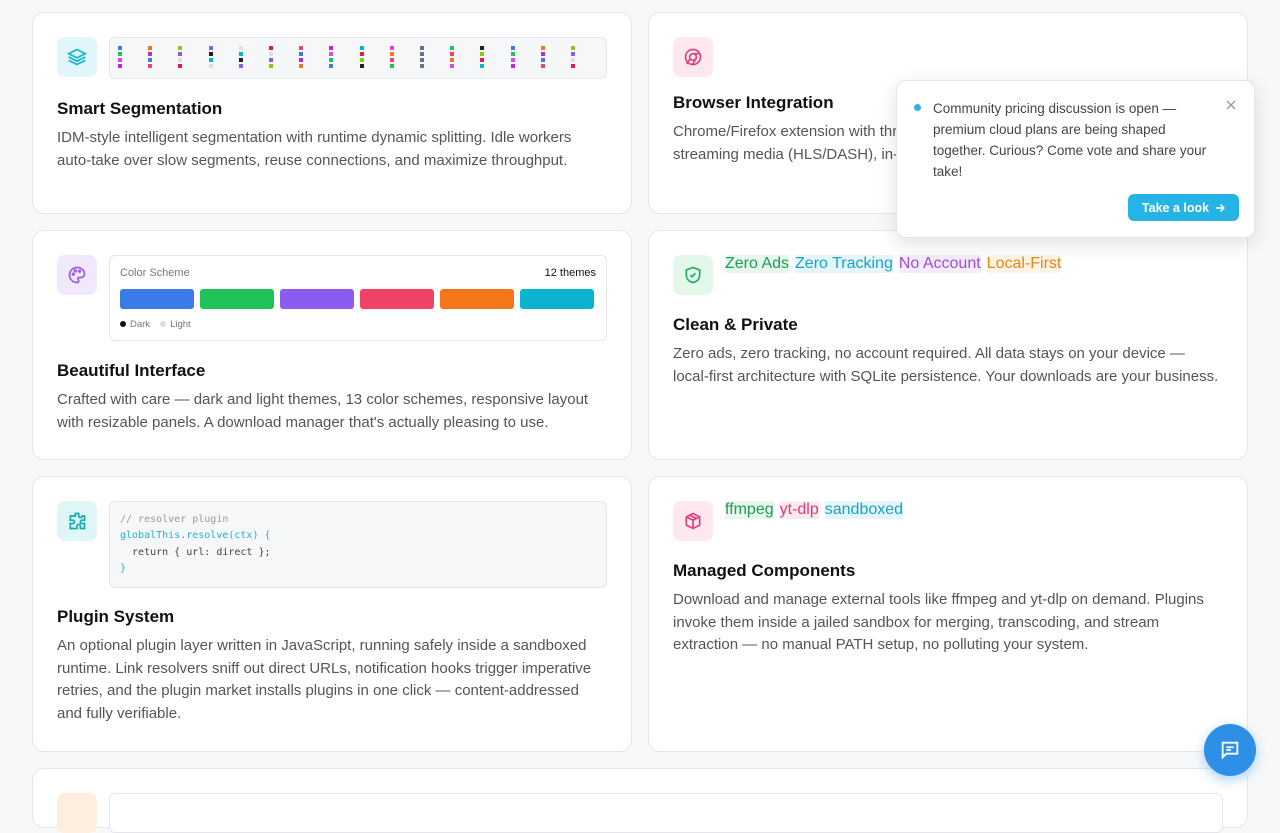  Describe the element at coordinates (155, 324) in the screenshot. I see `modes: Dark Light` at that location.